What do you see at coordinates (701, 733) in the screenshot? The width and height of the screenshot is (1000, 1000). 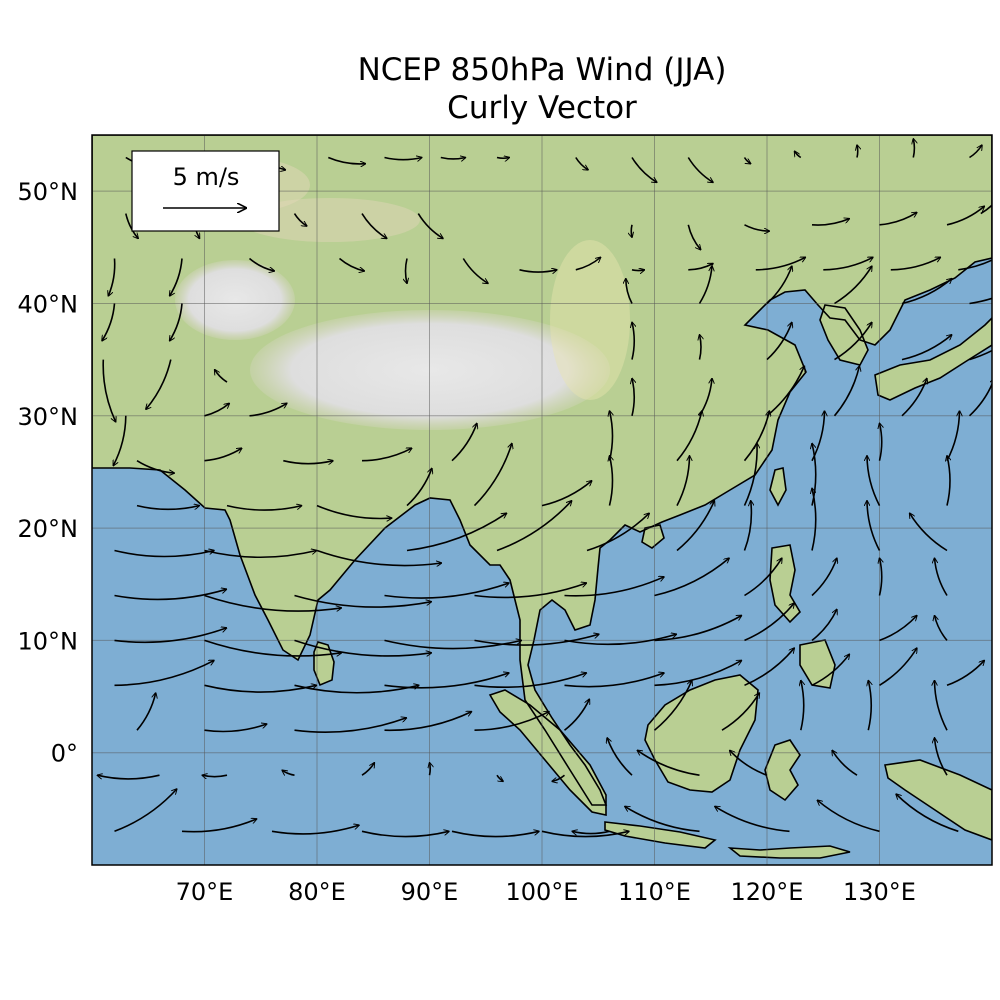 I see `coastline-borneo` at bounding box center [701, 733].